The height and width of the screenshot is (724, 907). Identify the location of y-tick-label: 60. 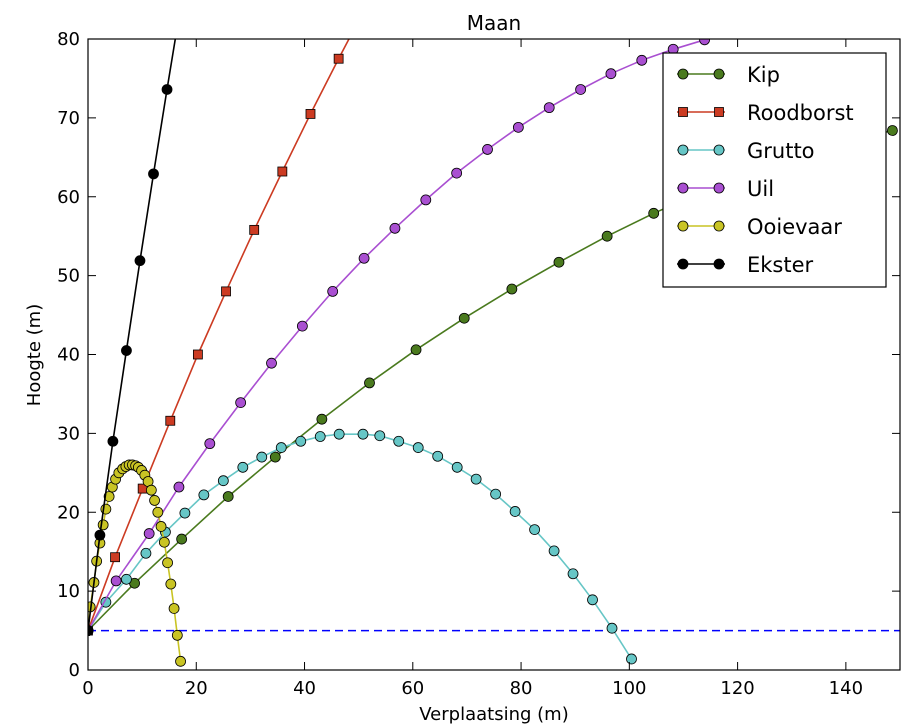
(68, 197).